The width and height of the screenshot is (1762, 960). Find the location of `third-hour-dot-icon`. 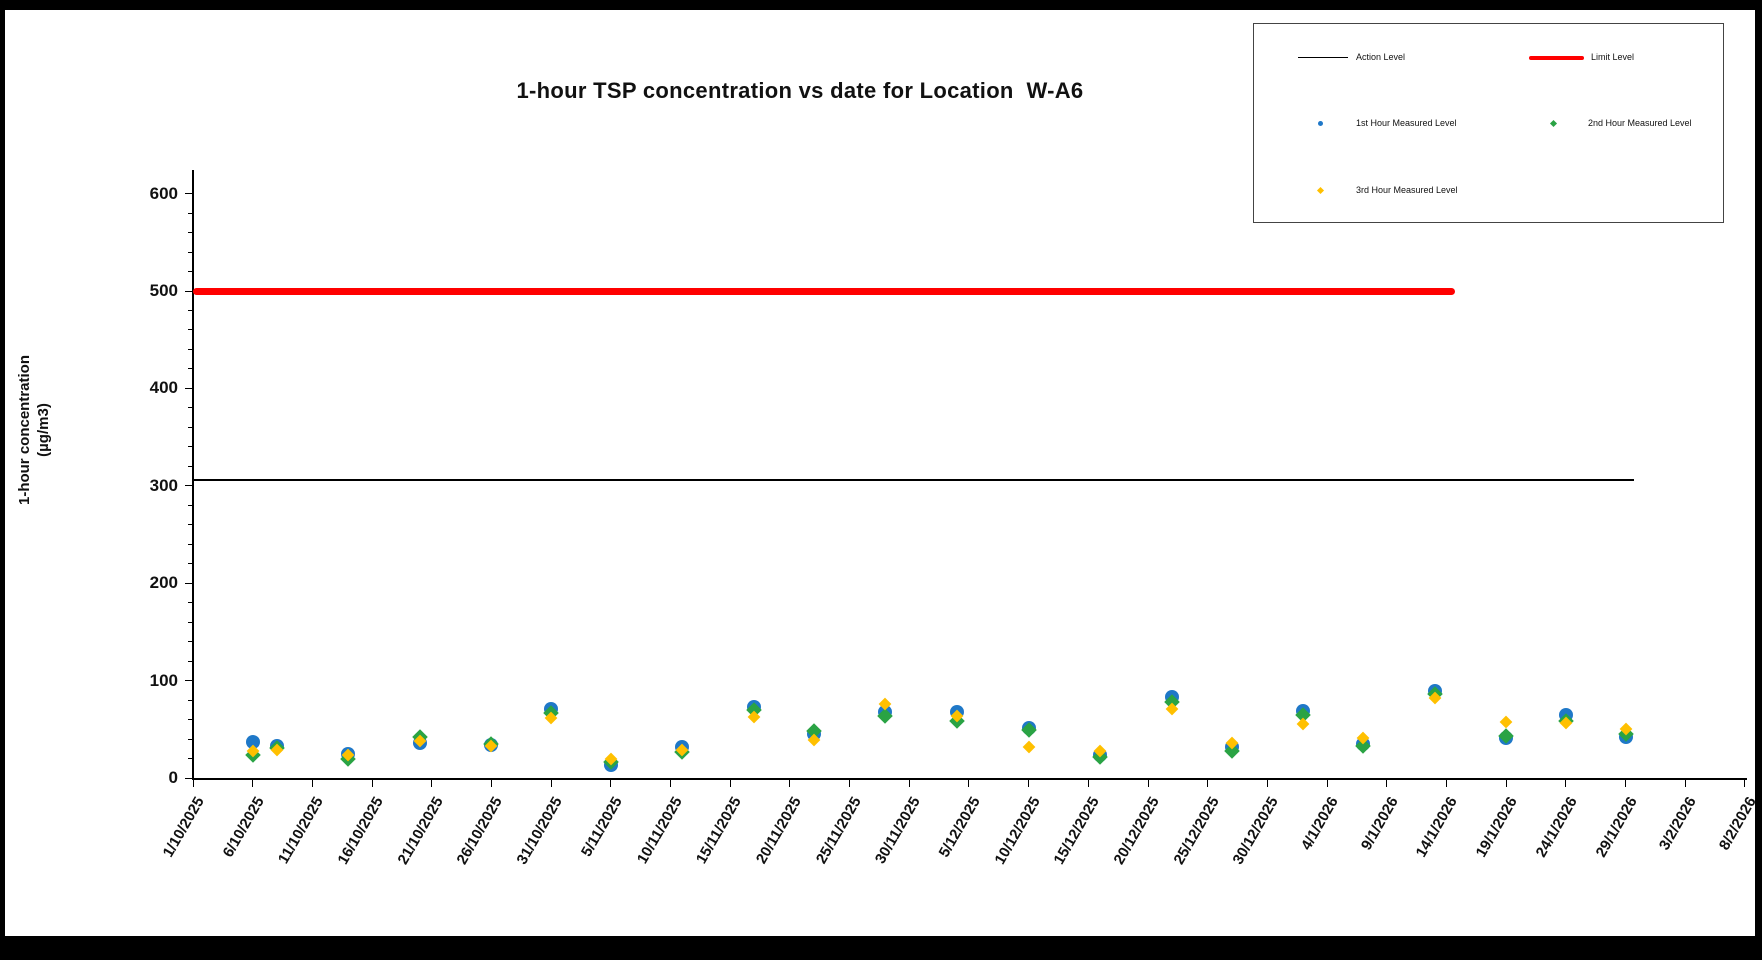

third-hour-dot-icon is located at coordinates (1320, 190).